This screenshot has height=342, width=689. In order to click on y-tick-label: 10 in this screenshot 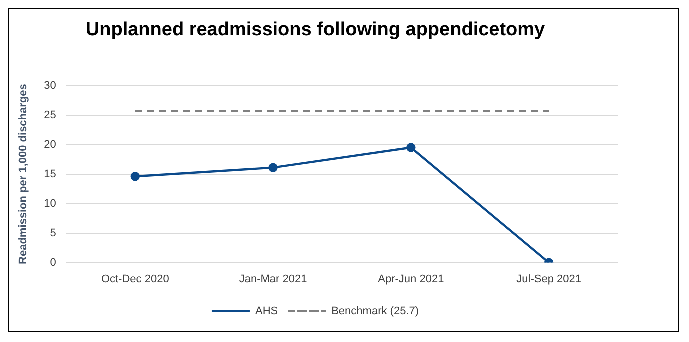, I will do `click(50, 204)`.